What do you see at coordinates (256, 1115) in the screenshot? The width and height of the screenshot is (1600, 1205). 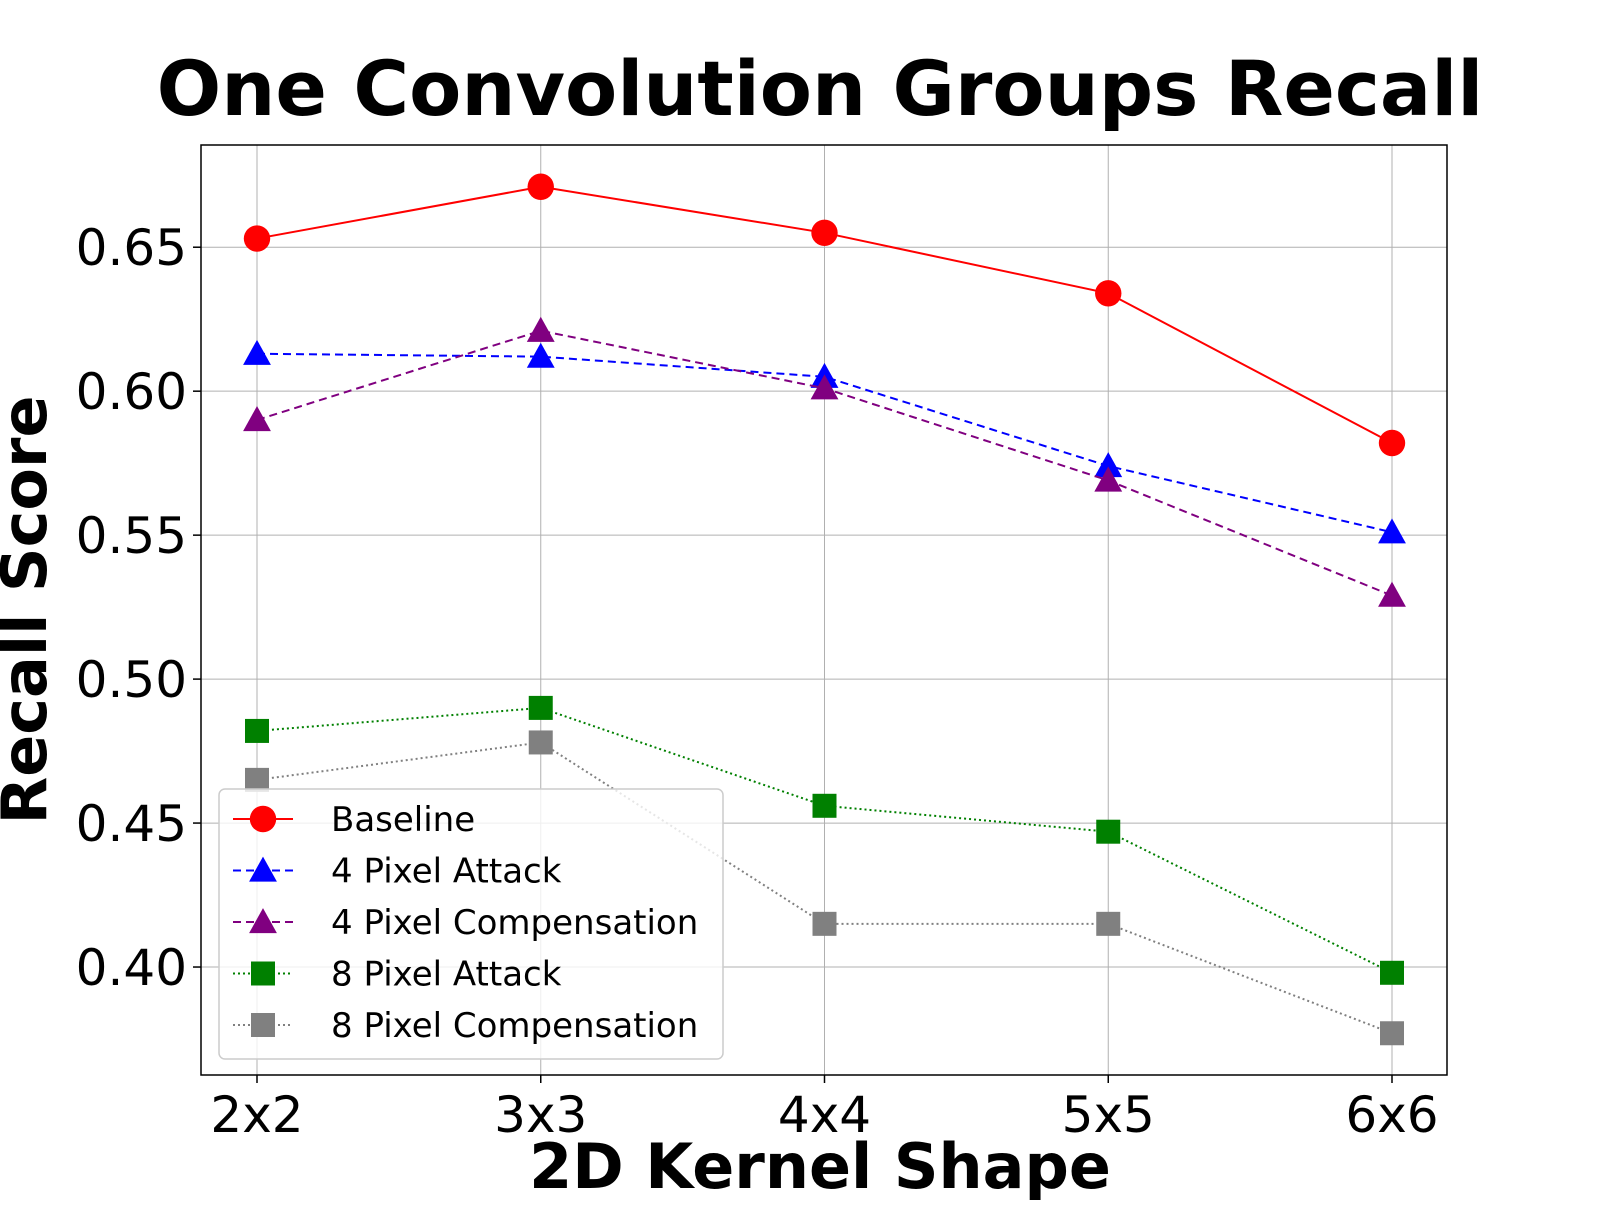 I see `x-tick-label: 2x2` at bounding box center [256, 1115].